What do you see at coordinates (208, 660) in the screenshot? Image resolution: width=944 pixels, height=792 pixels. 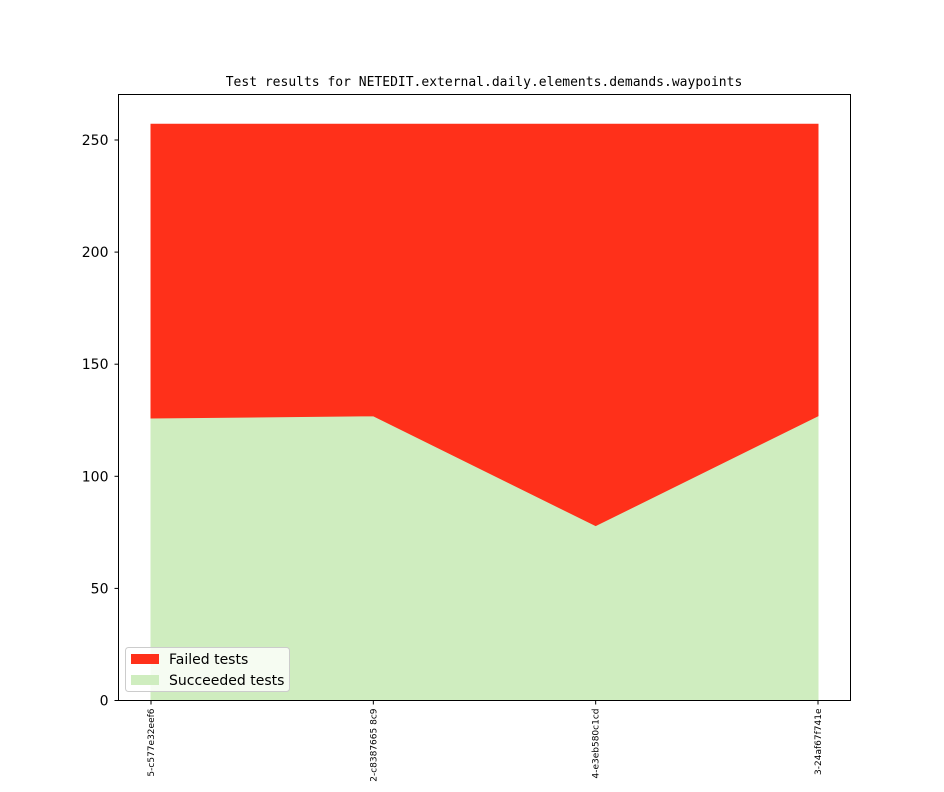 I see `legend-label-failed: Failed tests` at bounding box center [208, 660].